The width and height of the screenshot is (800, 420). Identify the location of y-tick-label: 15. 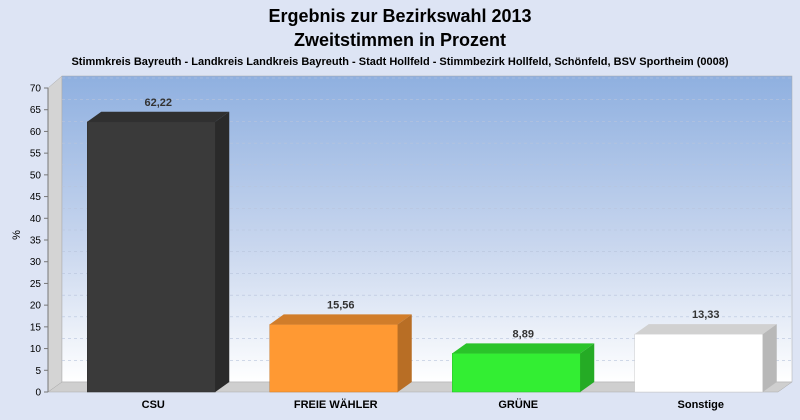
(36, 327).